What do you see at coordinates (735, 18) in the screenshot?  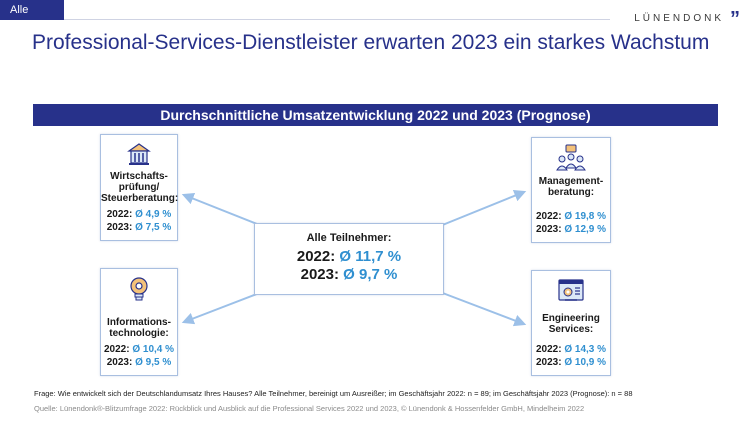 I see `quote-mark-icon: ”` at bounding box center [735, 18].